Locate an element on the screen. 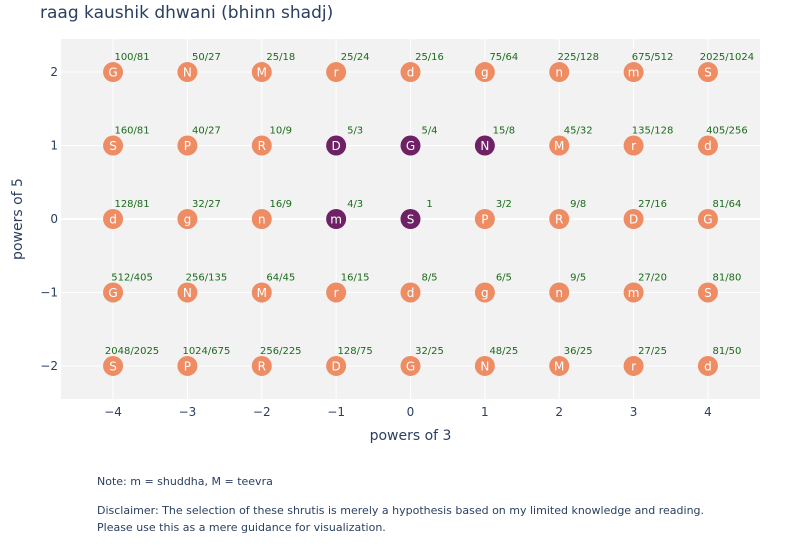 This screenshot has width=800, height=550. x-tick-labels: −4 −3 −2 −1 0 1 2 3 4 is located at coordinates (408, 412).